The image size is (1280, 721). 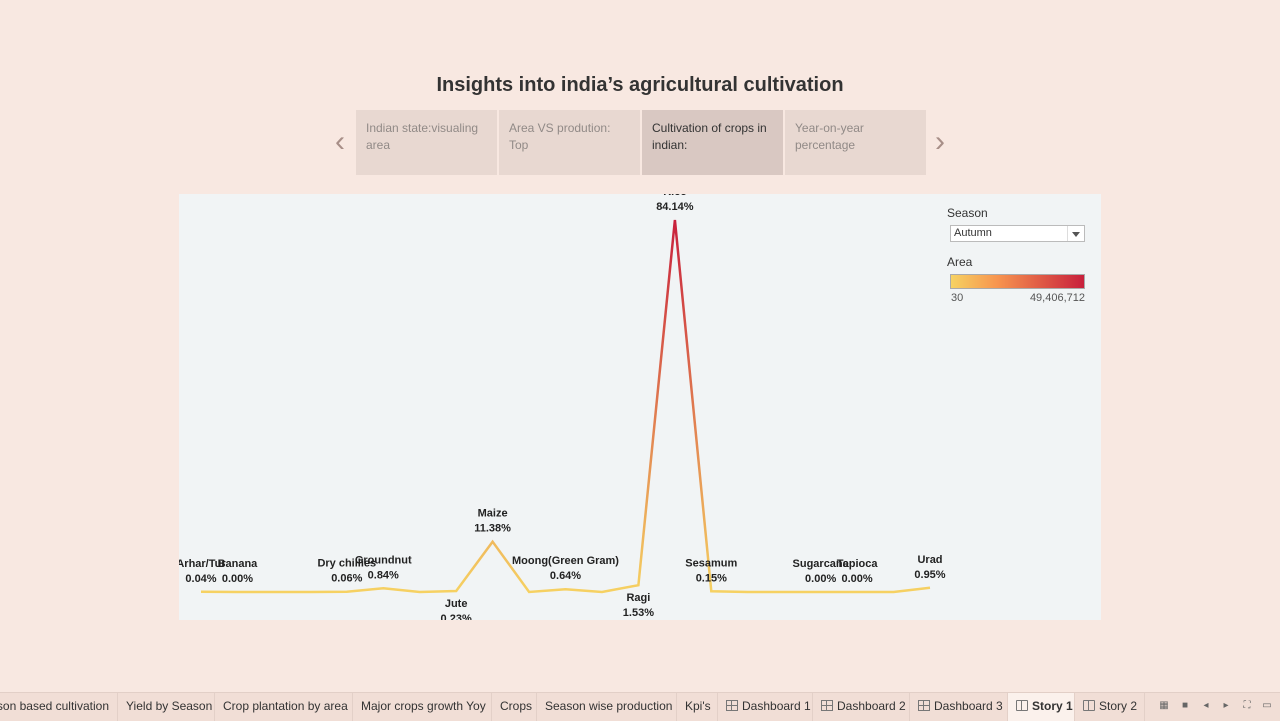 What do you see at coordinates (638, 598) in the screenshot?
I see `crop-name-label: Ragi` at bounding box center [638, 598].